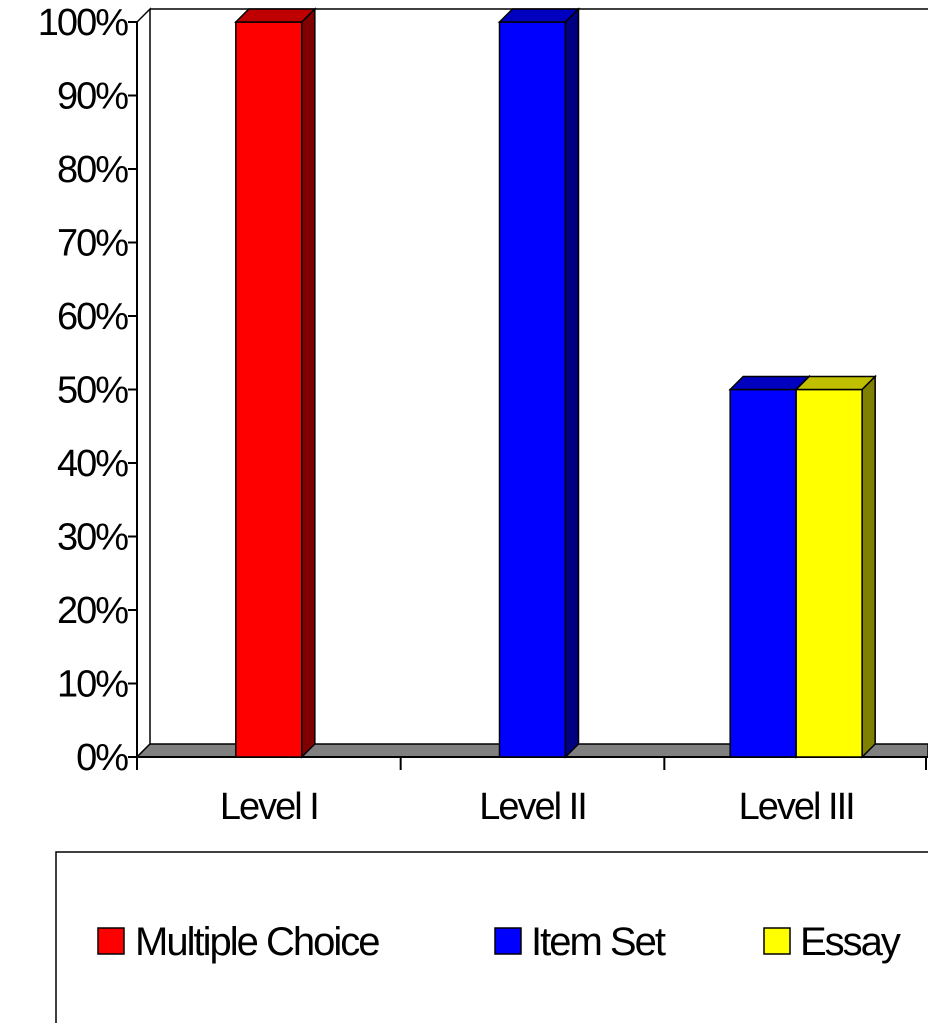 The width and height of the screenshot is (928, 1023). What do you see at coordinates (850, 942) in the screenshot?
I see `legend-label: Essay` at bounding box center [850, 942].